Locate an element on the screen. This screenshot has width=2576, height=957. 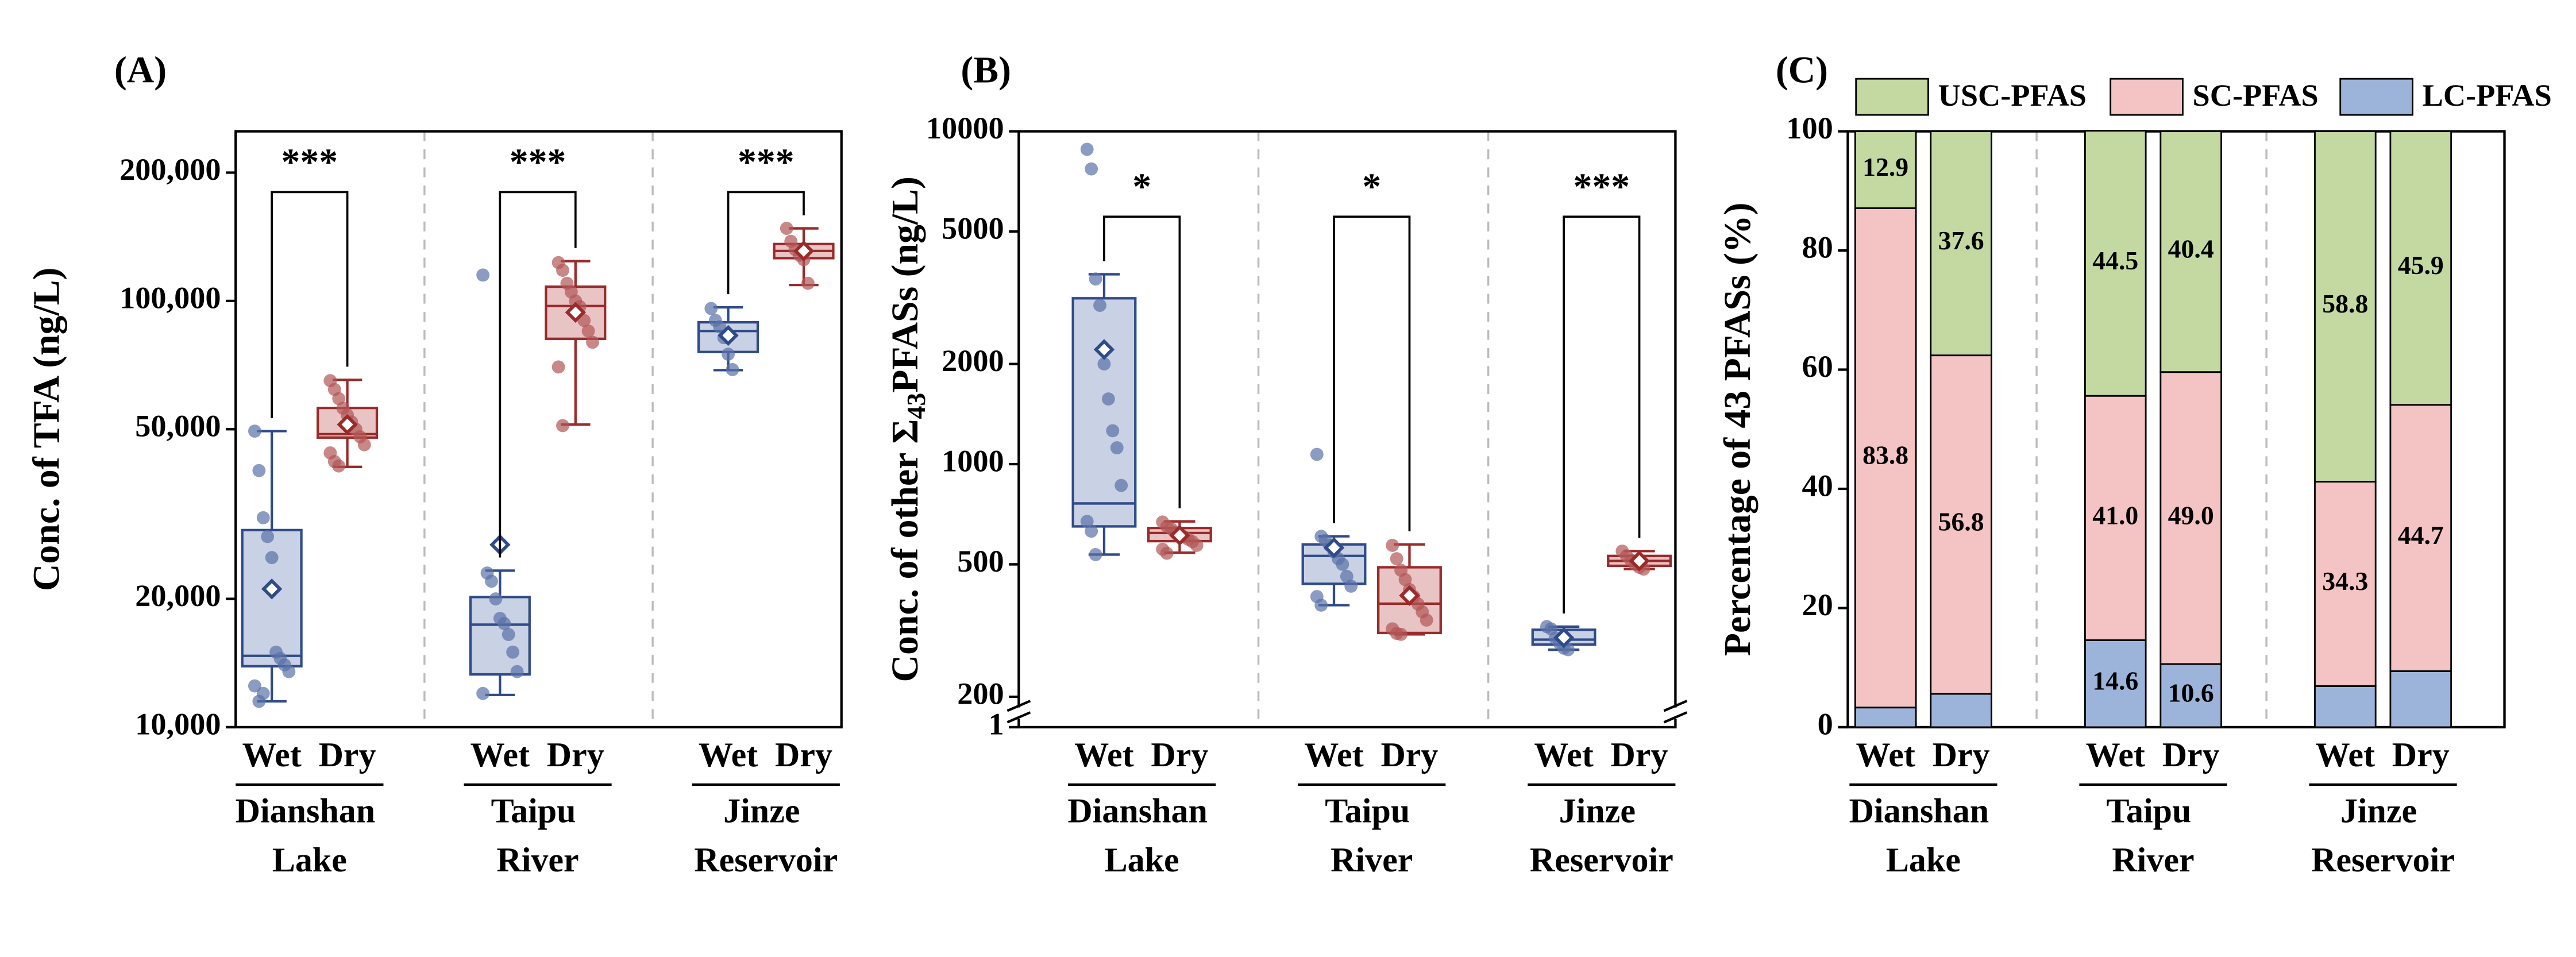
group-label: Taipu River is located at coordinates (538, 835).